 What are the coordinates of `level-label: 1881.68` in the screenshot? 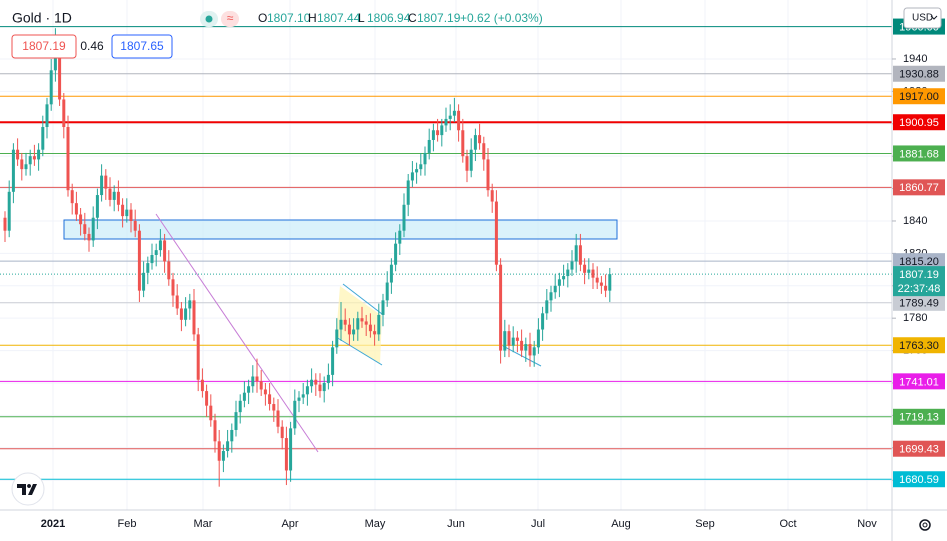 It's located at (919, 154).